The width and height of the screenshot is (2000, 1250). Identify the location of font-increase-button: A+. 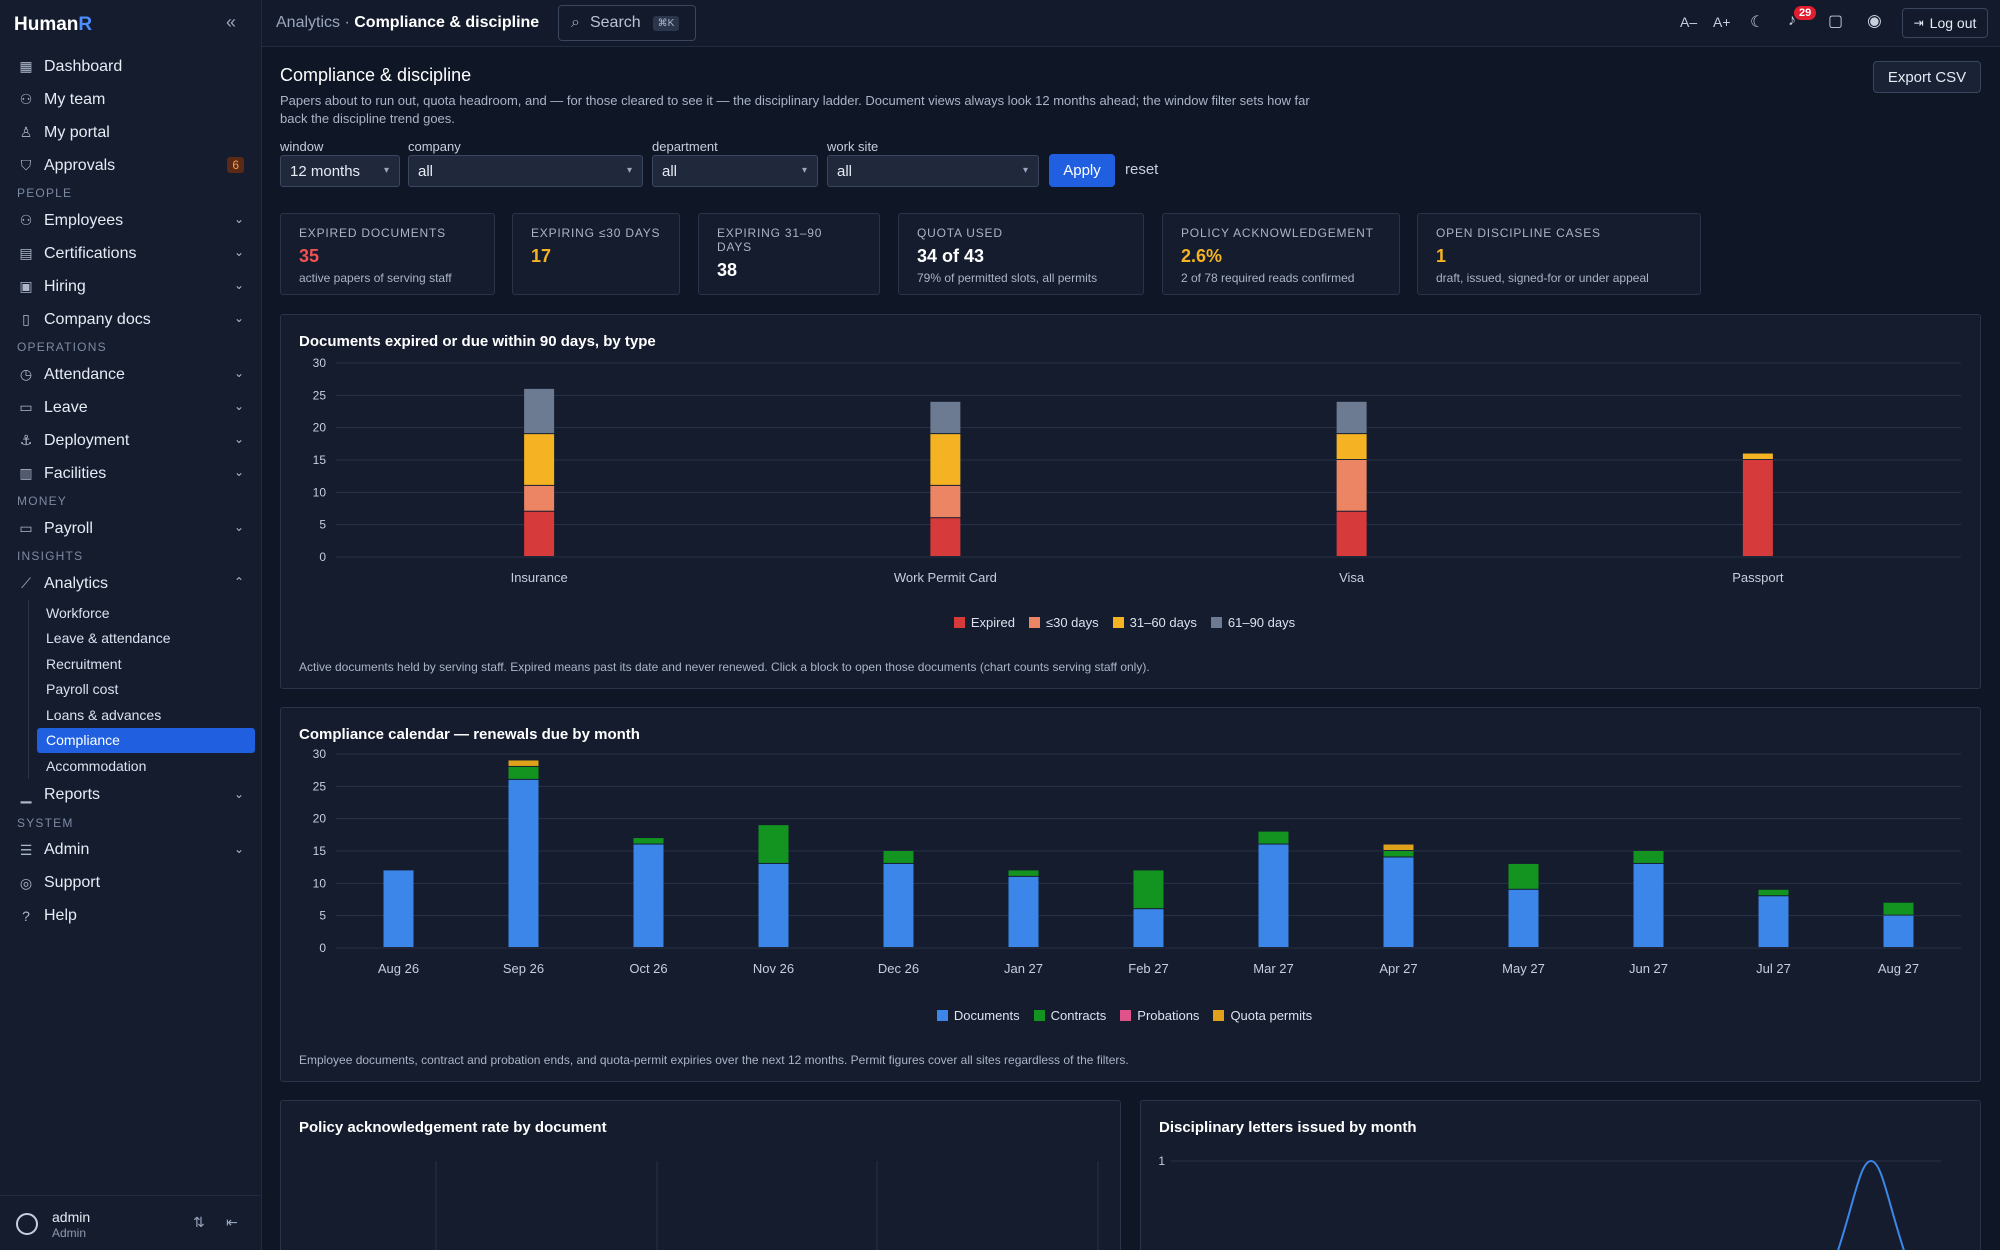
(1722, 22).